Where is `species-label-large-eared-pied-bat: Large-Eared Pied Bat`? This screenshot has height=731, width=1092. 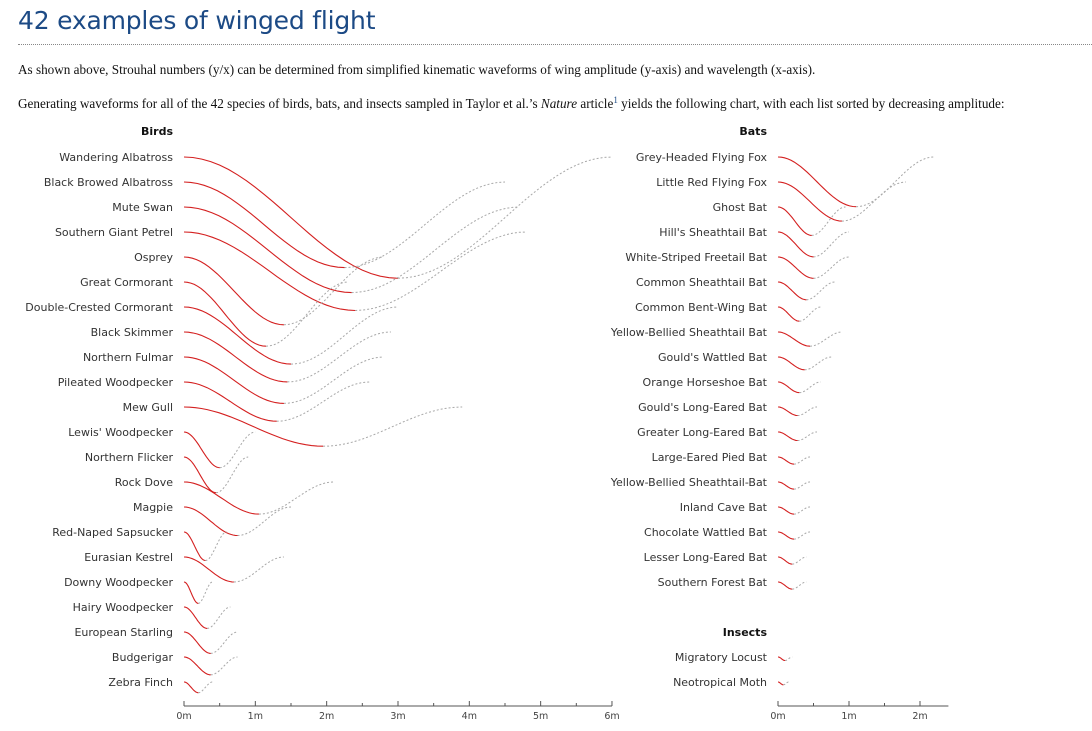
species-label-large-eared-pied-bat: Large-Eared Pied Bat is located at coordinates (710, 457).